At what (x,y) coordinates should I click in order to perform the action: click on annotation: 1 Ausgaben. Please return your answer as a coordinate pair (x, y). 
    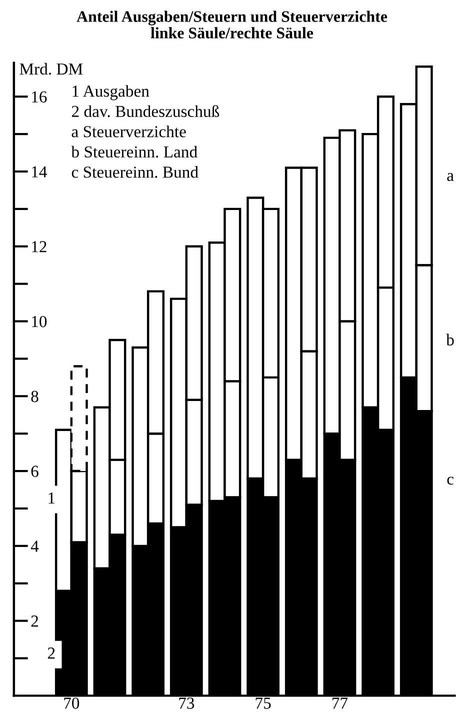
    Looking at the image, I should click on (111, 92).